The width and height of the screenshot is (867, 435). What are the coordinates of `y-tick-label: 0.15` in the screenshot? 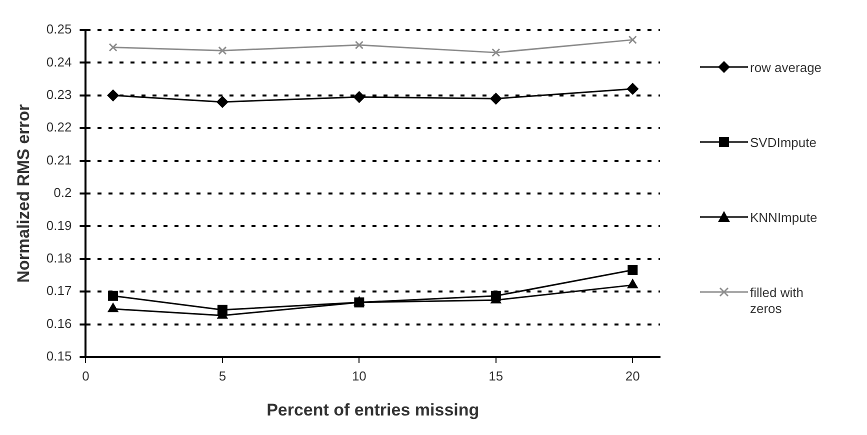 It's located at (59, 356).